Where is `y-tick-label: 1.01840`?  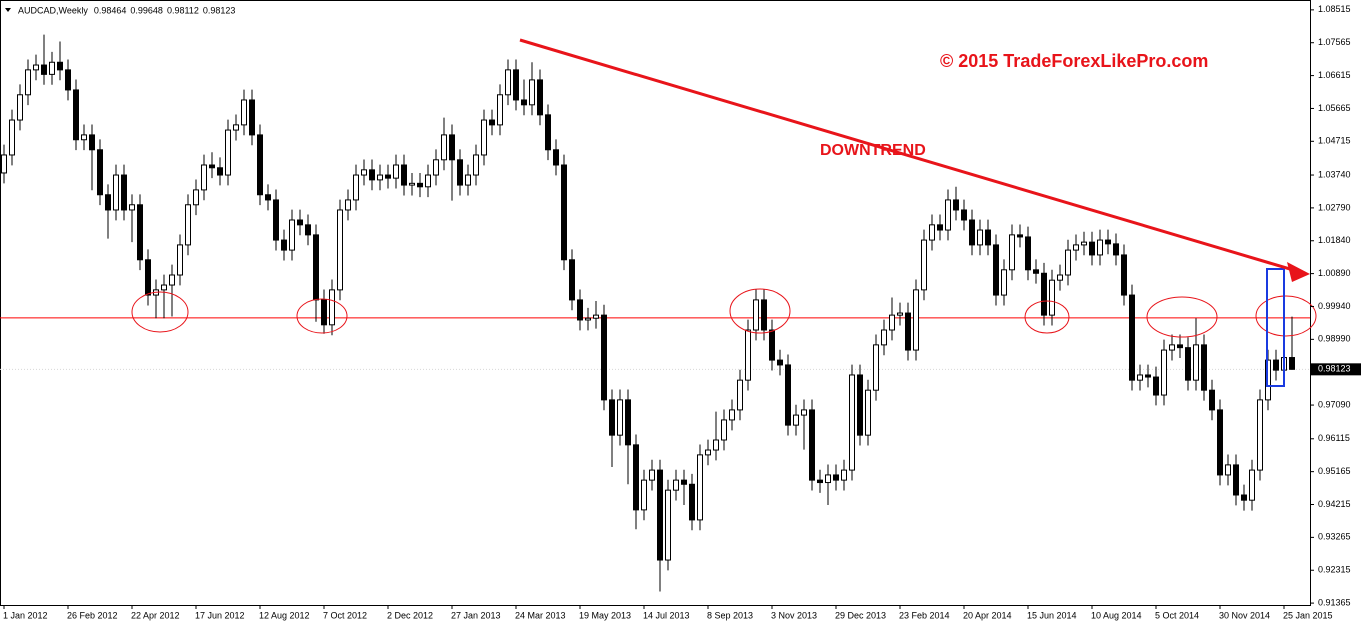
y-tick-label: 1.01840 is located at coordinates (1334, 240).